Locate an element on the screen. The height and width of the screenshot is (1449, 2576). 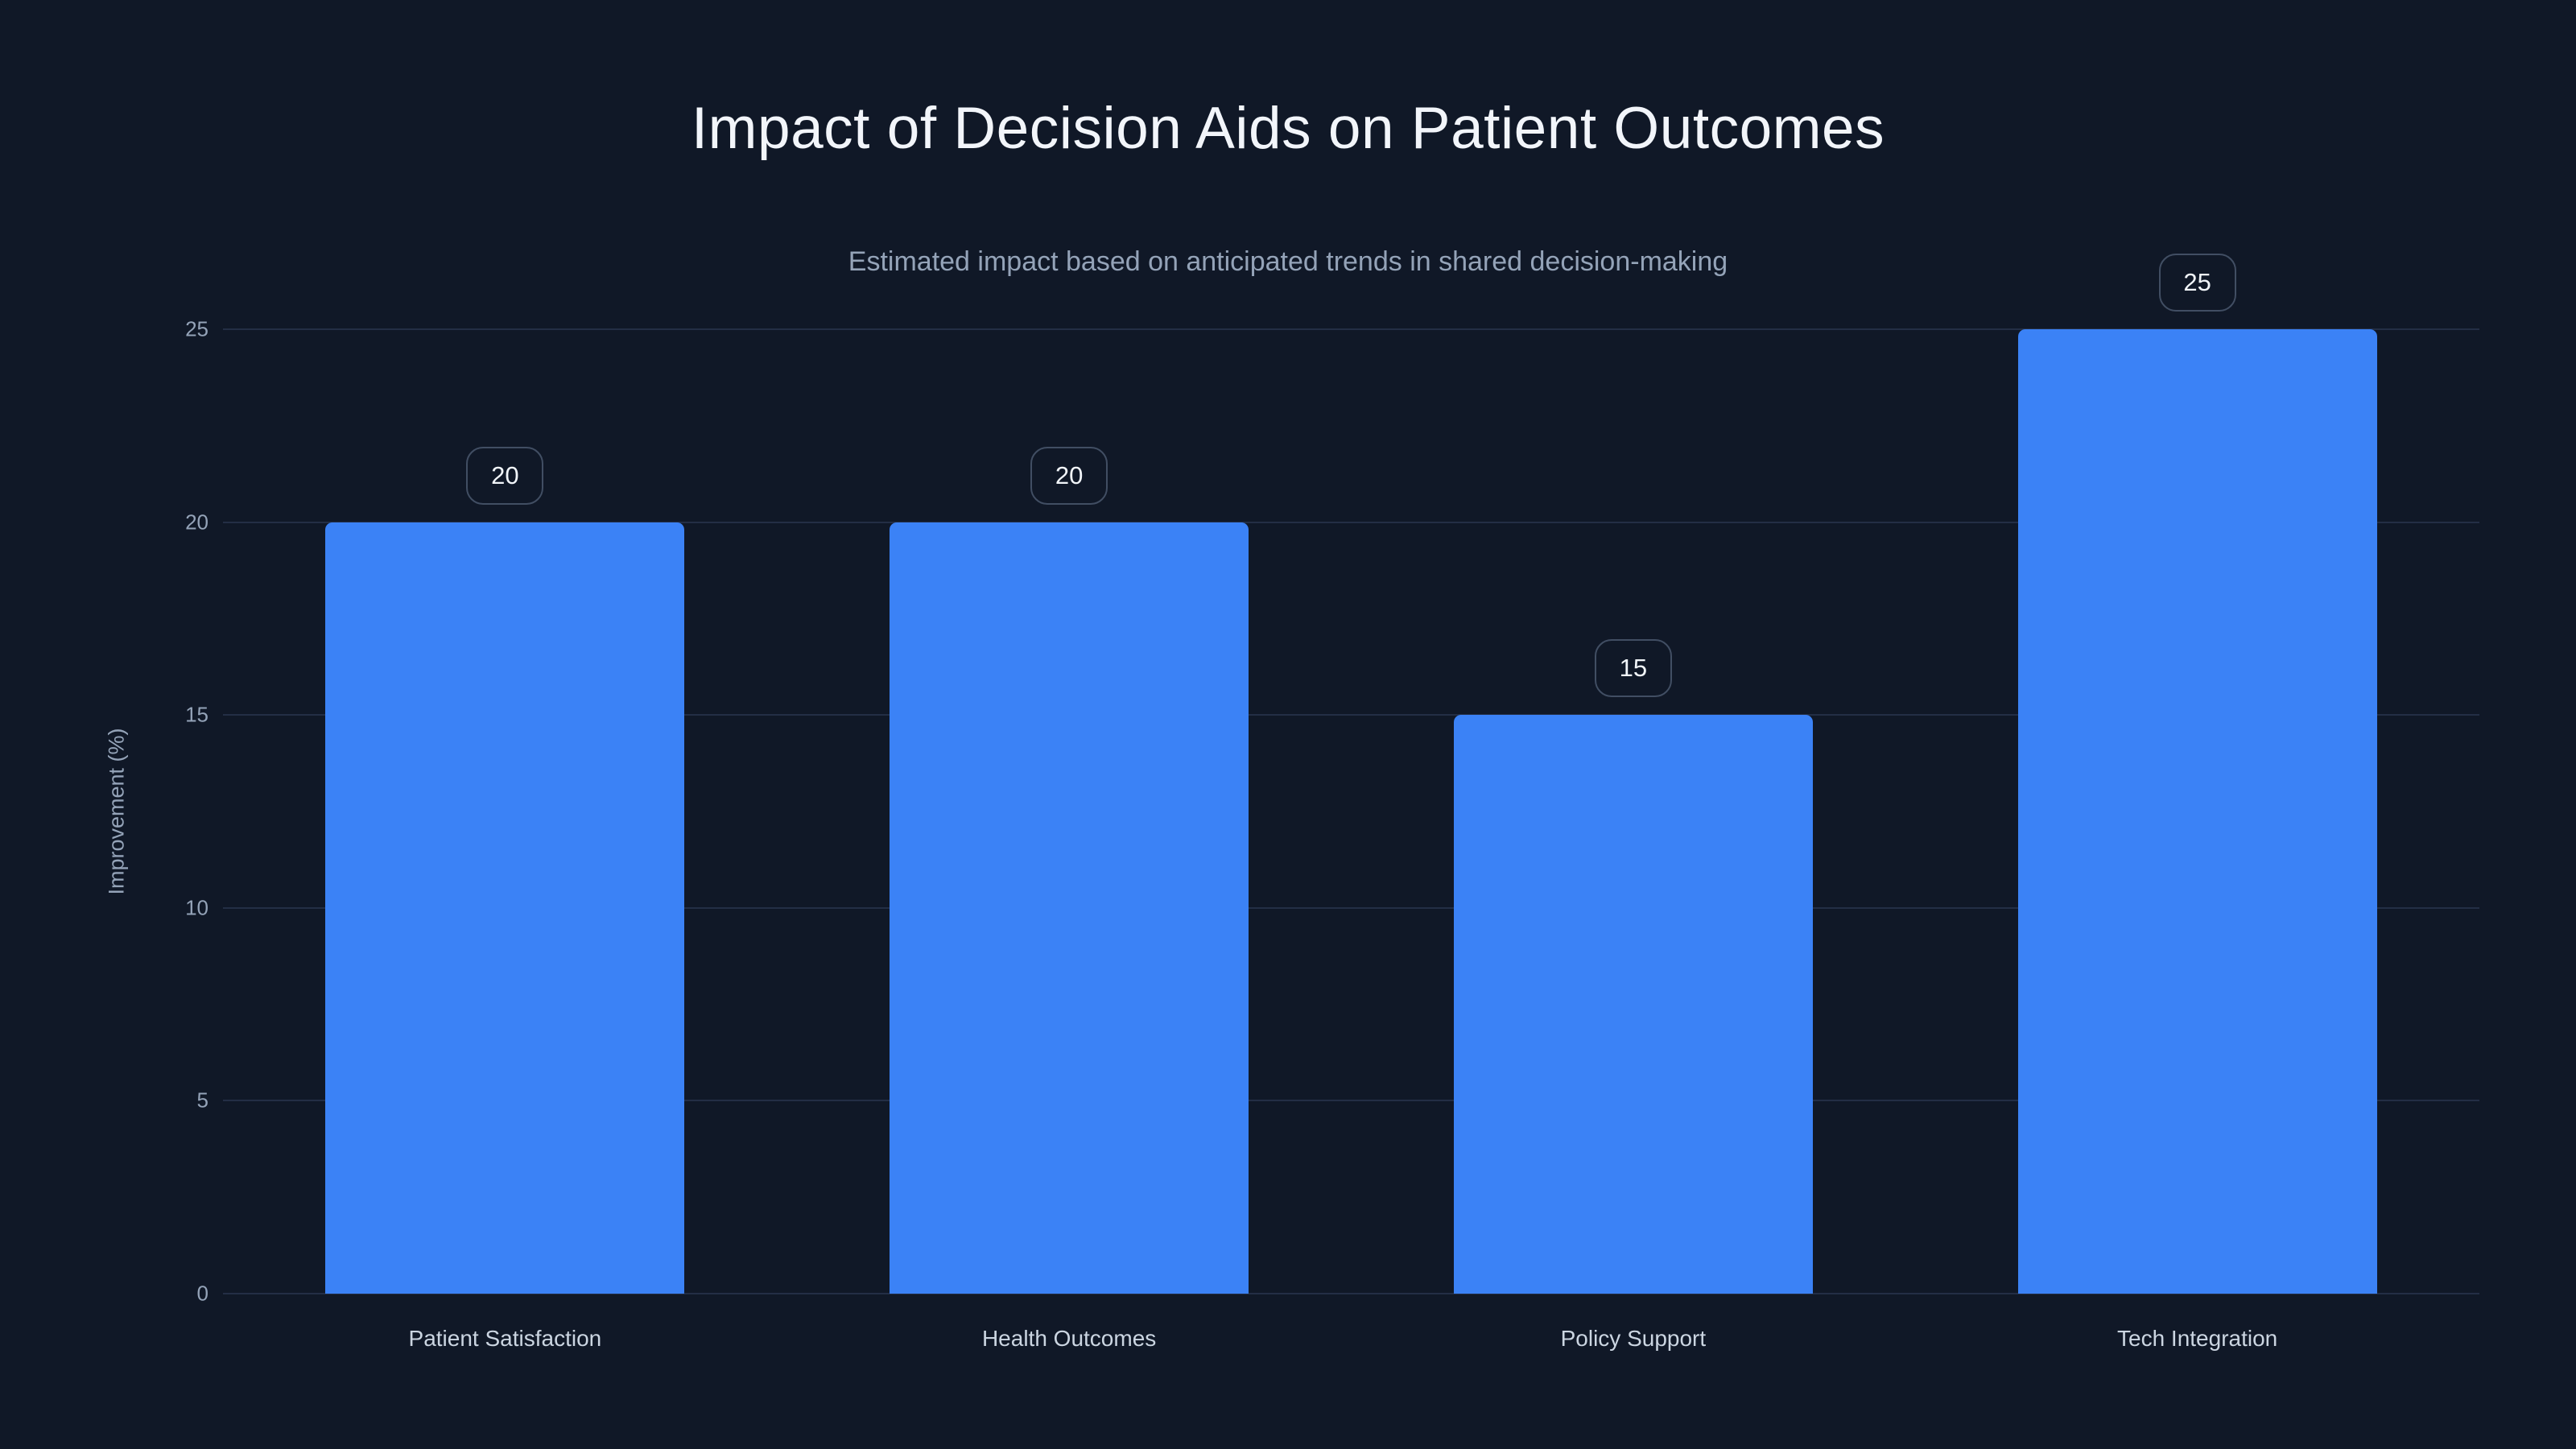
y-tick-label-0: 0 is located at coordinates (202, 1293).